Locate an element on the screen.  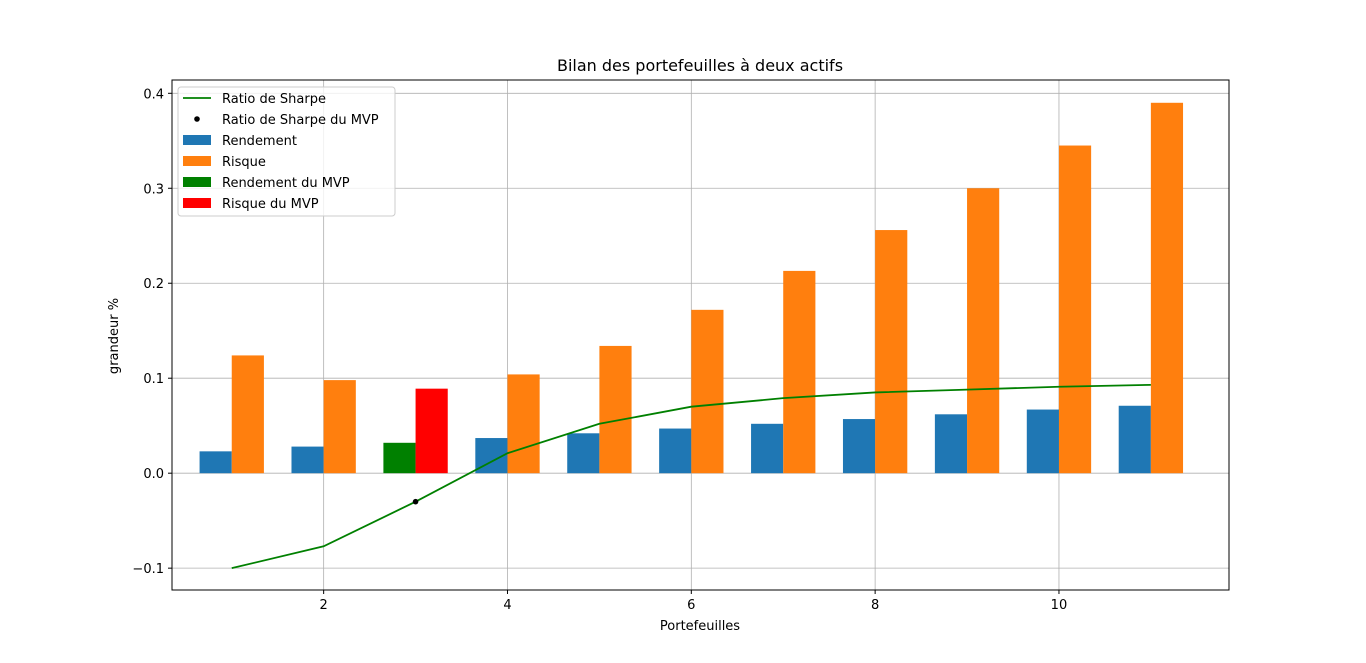
y-tick-label: 0.4 is located at coordinates (153, 94).